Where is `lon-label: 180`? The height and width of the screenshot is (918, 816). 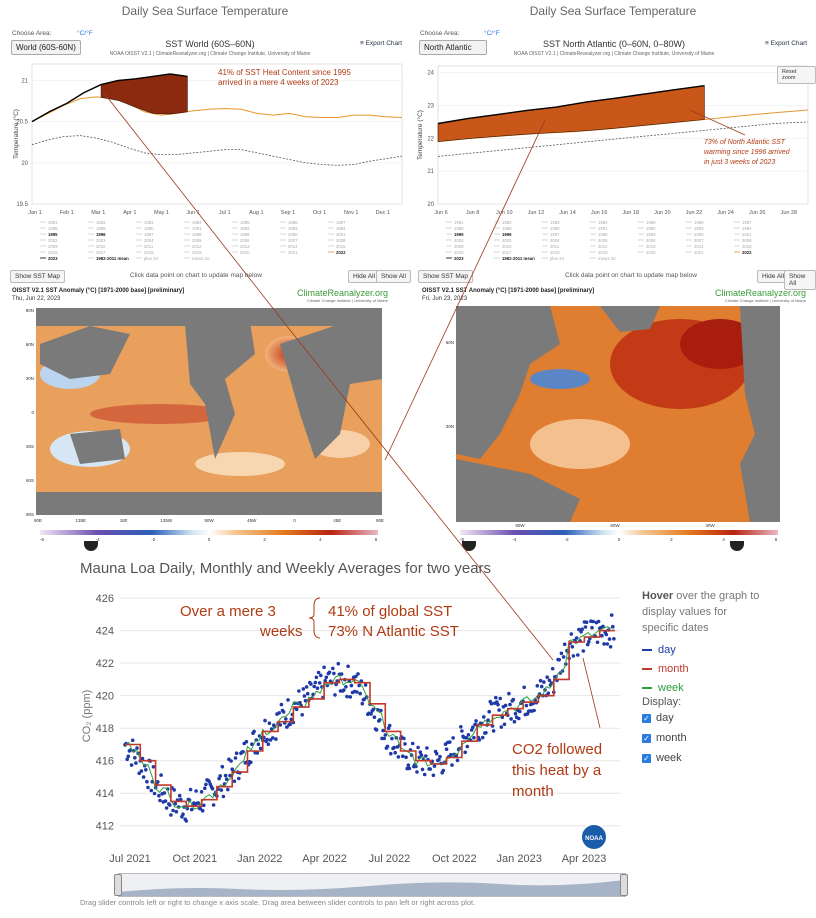 lon-label: 180 is located at coordinates (124, 520).